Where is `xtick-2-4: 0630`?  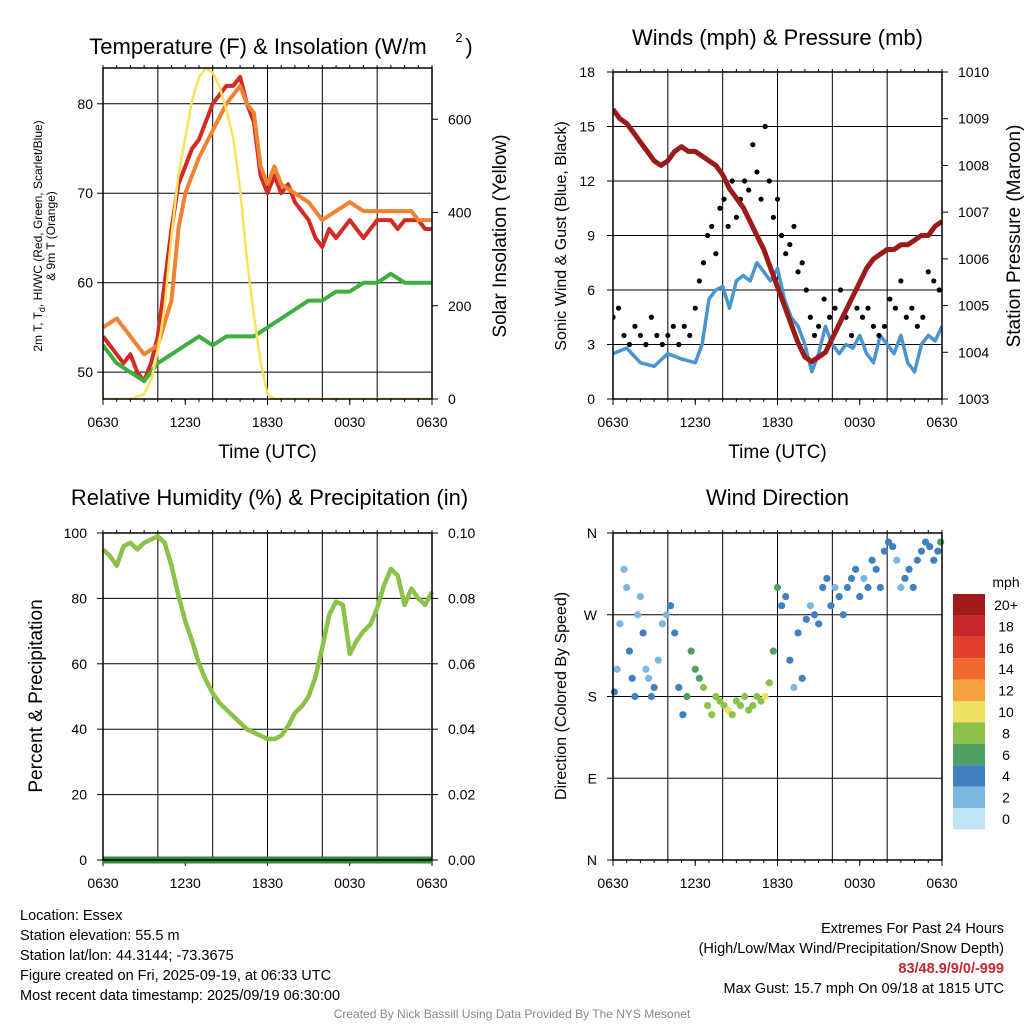
xtick-2-4: 0630 is located at coordinates (941, 422).